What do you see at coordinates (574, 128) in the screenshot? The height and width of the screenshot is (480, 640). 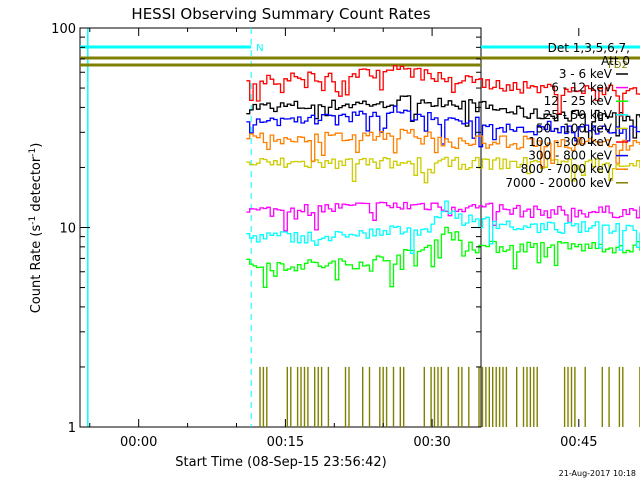 I see `legend-label: 50 - 100 keV` at bounding box center [574, 128].